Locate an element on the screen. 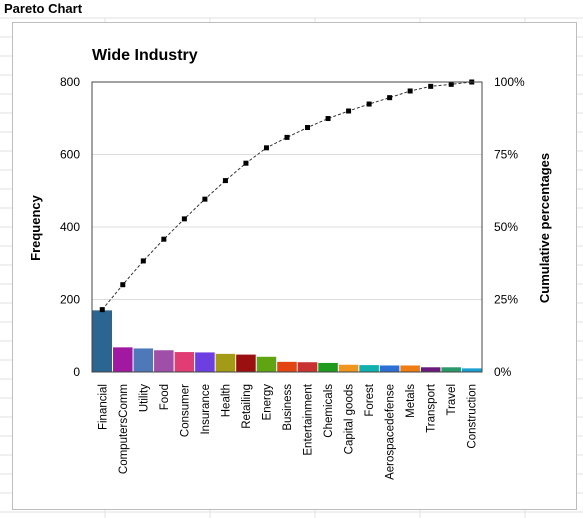  bar-energy is located at coordinates (266, 364).